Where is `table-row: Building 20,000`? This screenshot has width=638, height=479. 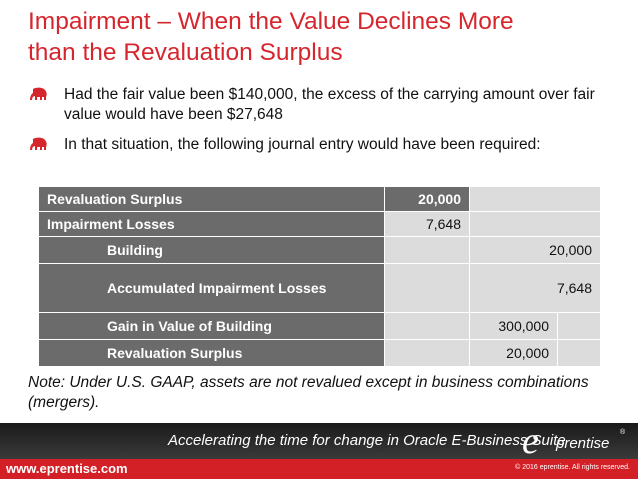 table-row: Building 20,000 is located at coordinates (320, 250).